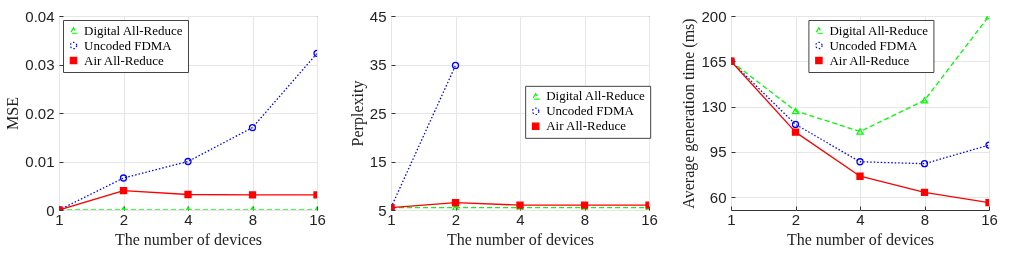 The height and width of the screenshot is (261, 1023). What do you see at coordinates (718, 197) in the screenshot?
I see `y-tick-label: 60` at bounding box center [718, 197].